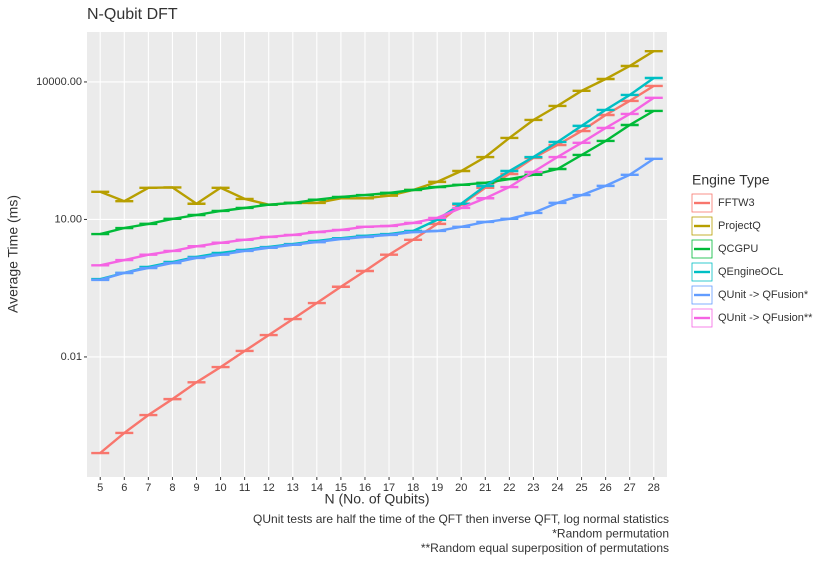  What do you see at coordinates (389, 488) in the screenshot?
I see `x-tick-label: 17` at bounding box center [389, 488].